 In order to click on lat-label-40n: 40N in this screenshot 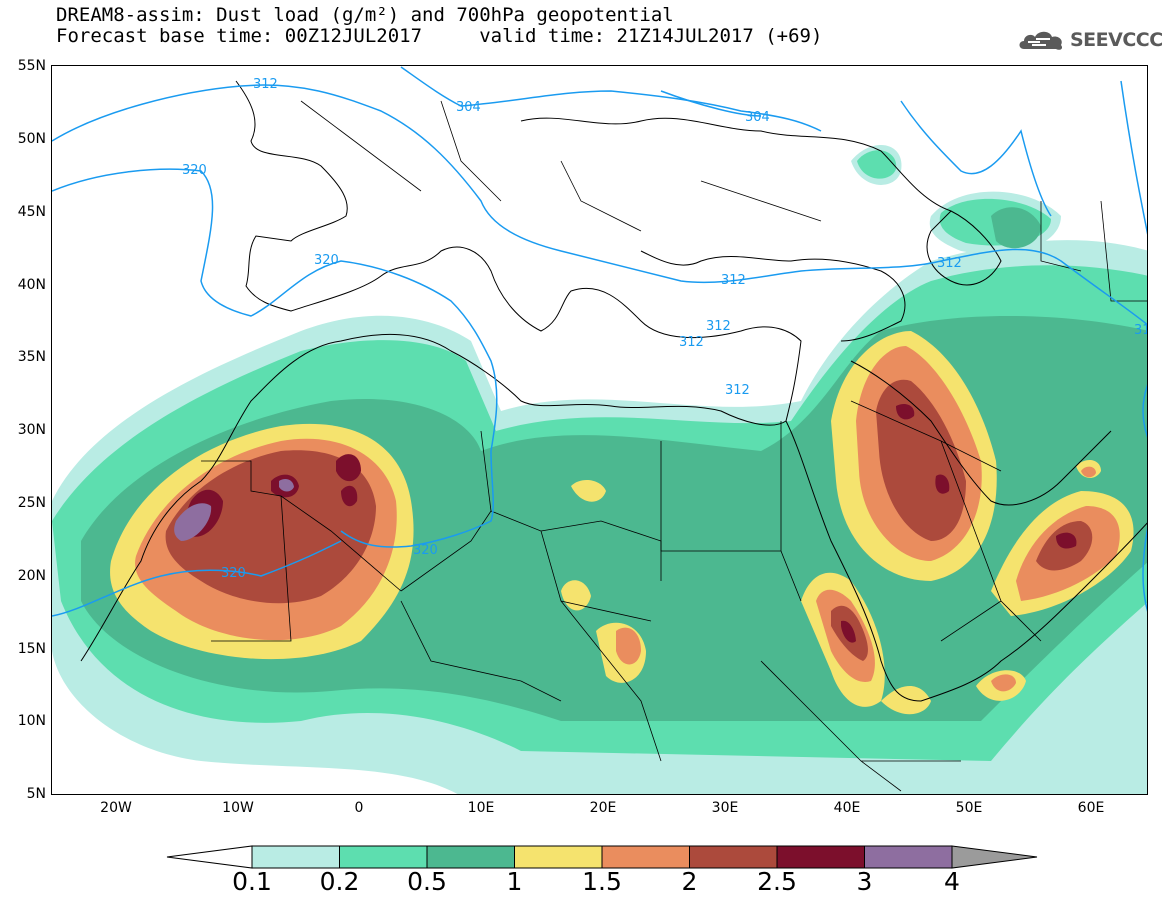, I will do `click(31, 285)`.